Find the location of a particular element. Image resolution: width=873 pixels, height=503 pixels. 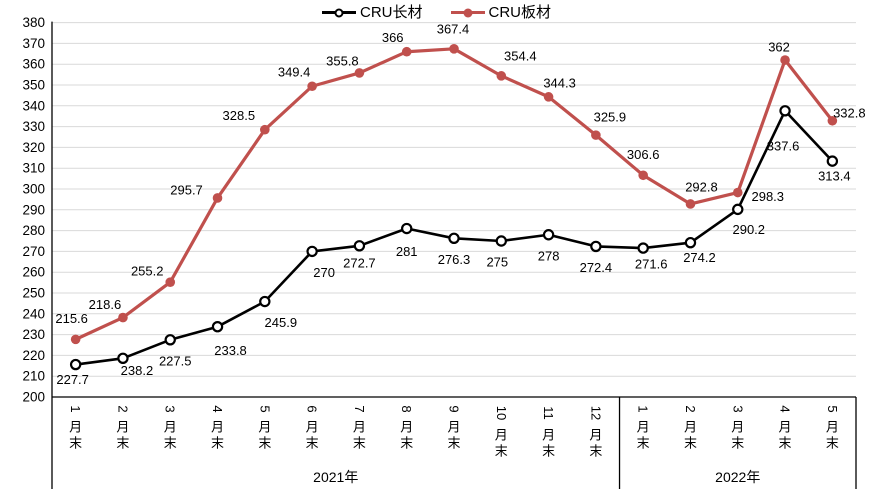

svg-text: 295.7 is located at coordinates (186, 189).